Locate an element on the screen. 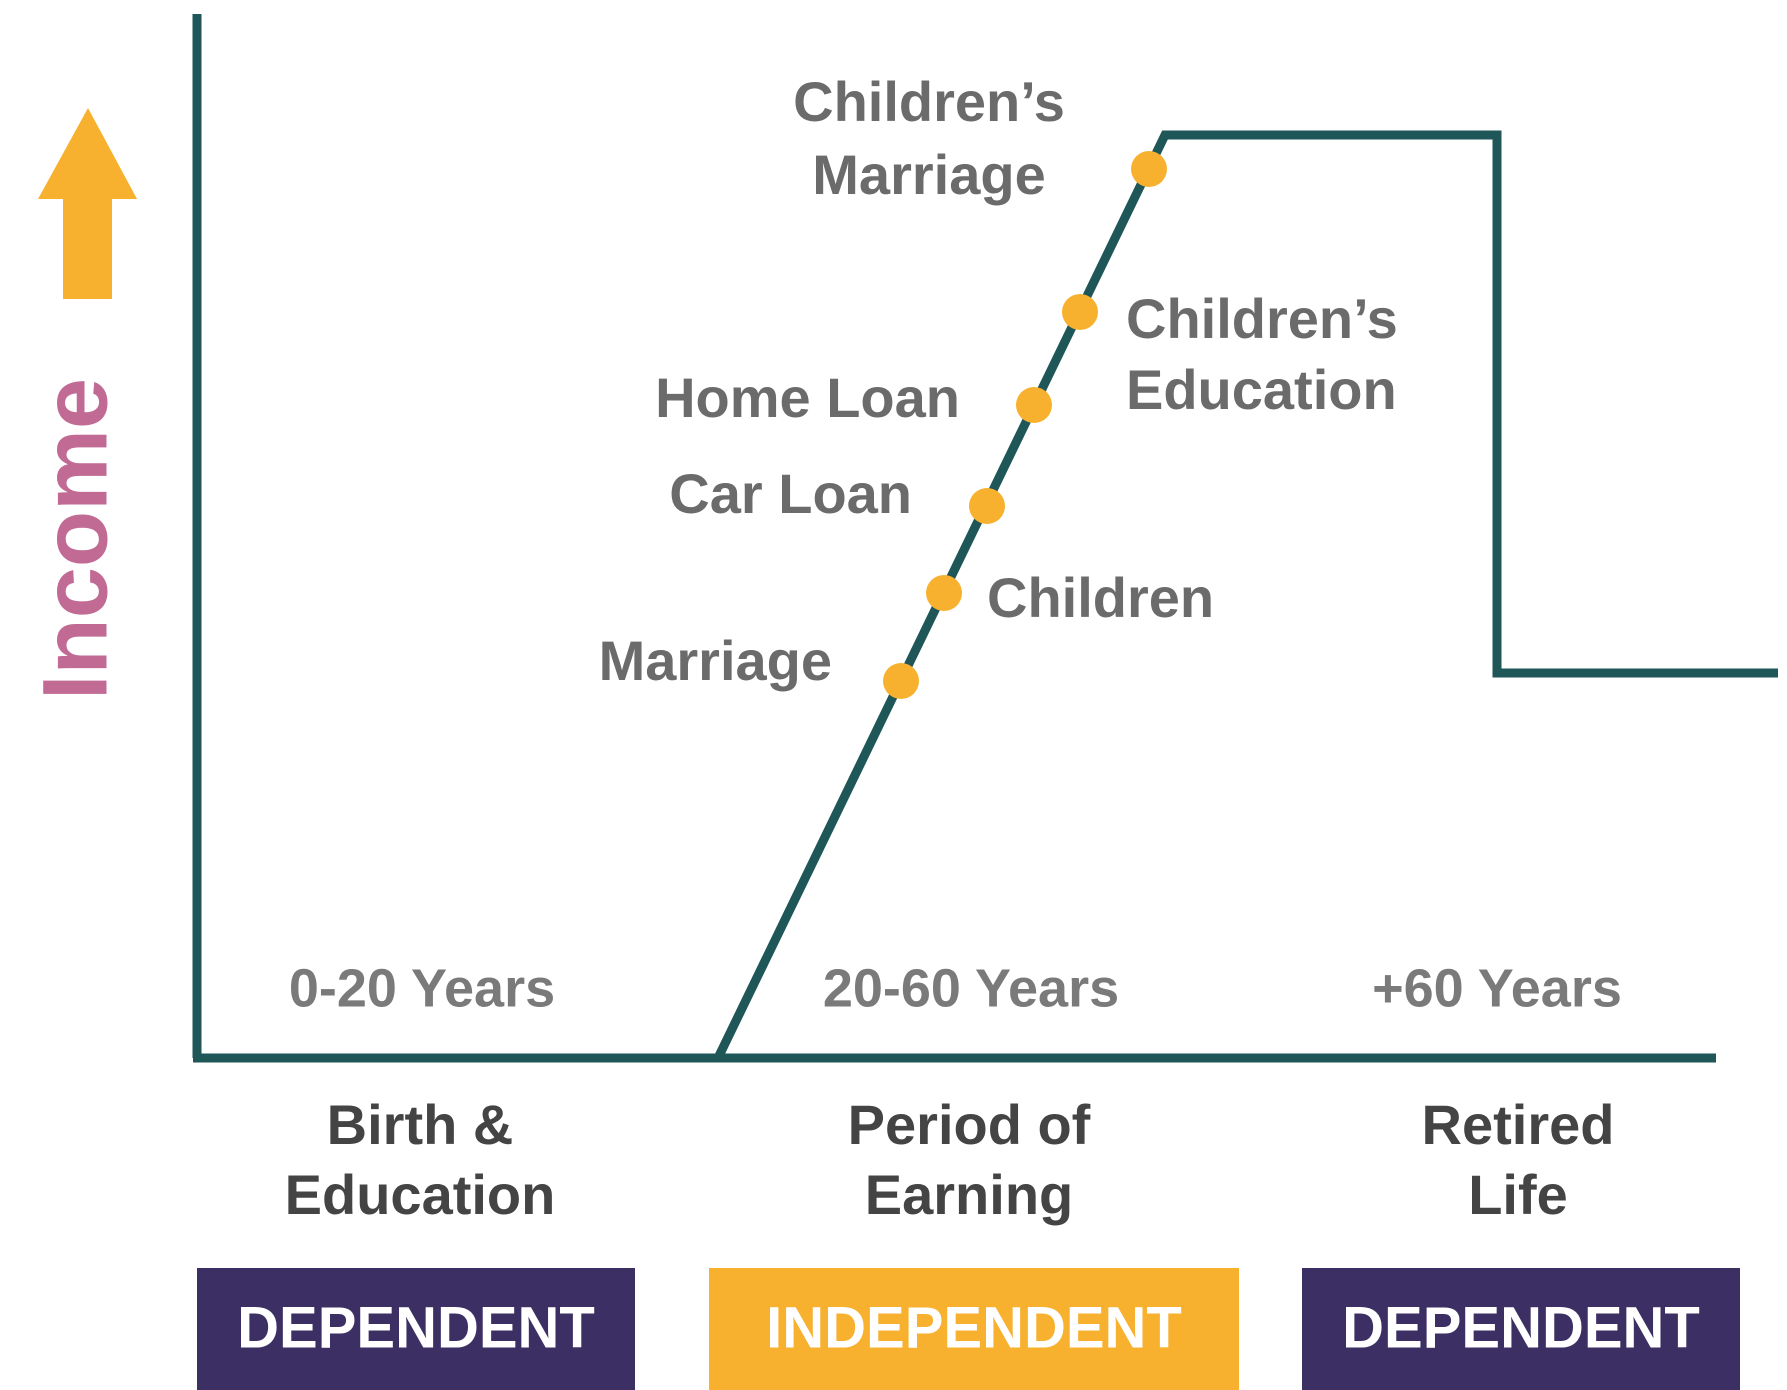  stage-label: Retired is located at coordinates (1518, 1124).